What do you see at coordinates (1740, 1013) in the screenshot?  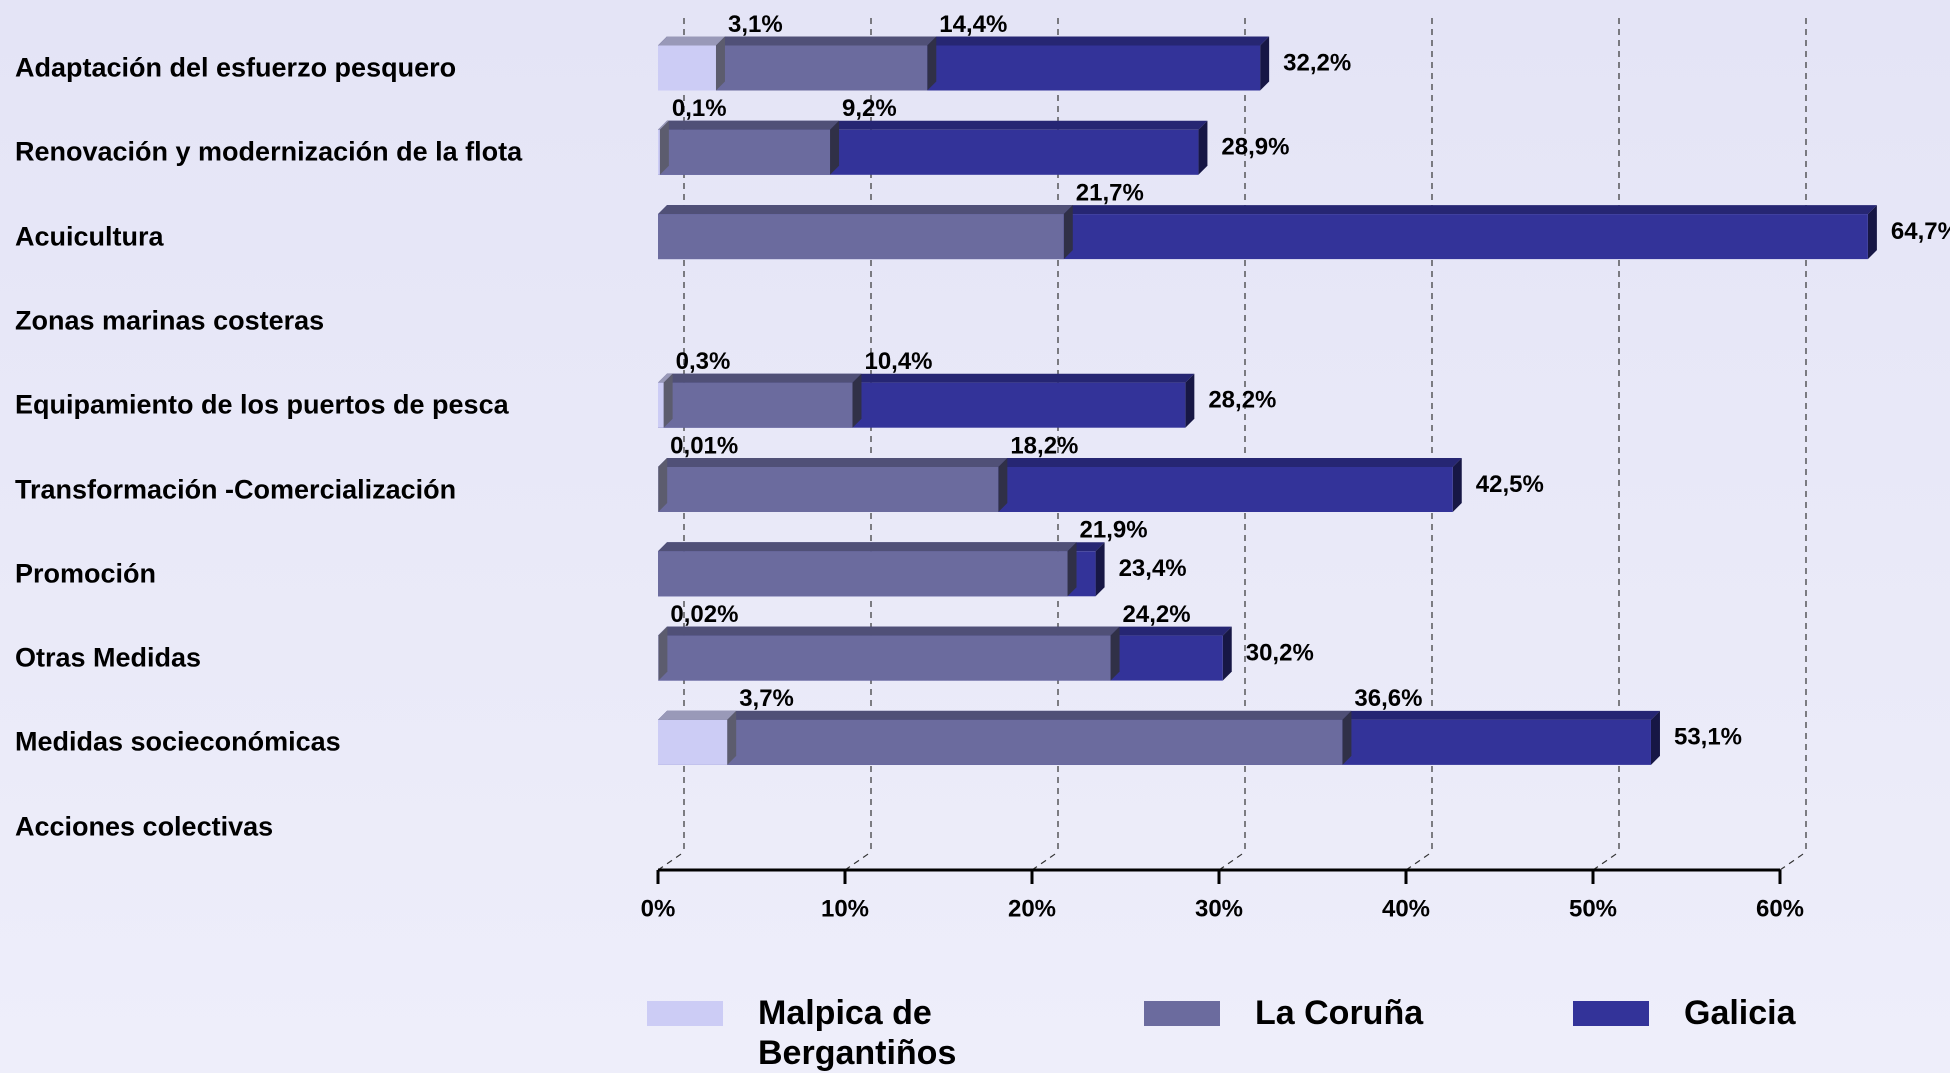 I see `legend-label: Galicia` at bounding box center [1740, 1013].